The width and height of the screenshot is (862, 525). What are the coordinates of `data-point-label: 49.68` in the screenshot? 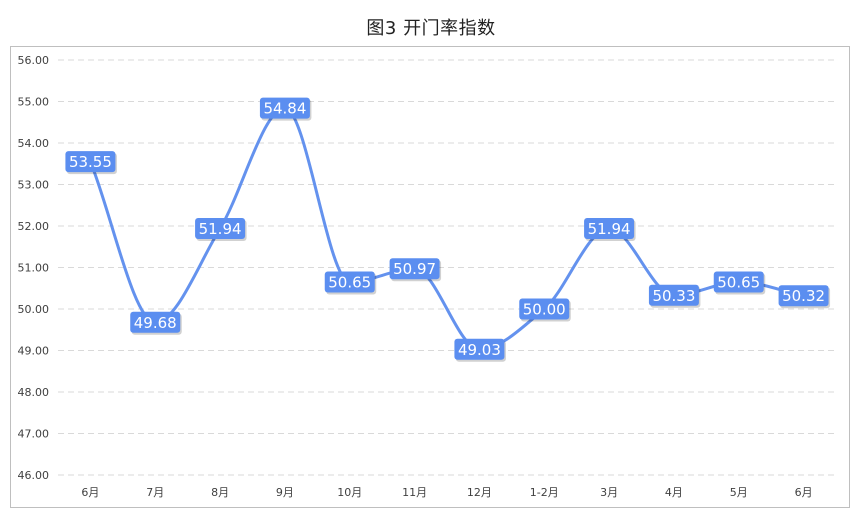 It's located at (156, 323).